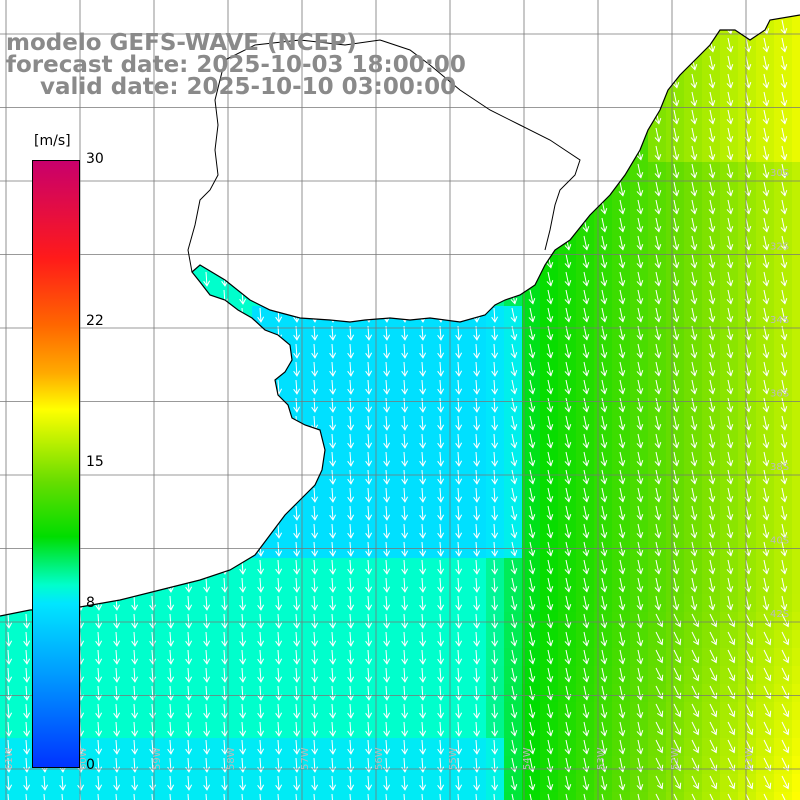 The image size is (800, 800). Describe the element at coordinates (56, 464) in the screenshot. I see `colorbar` at that location.